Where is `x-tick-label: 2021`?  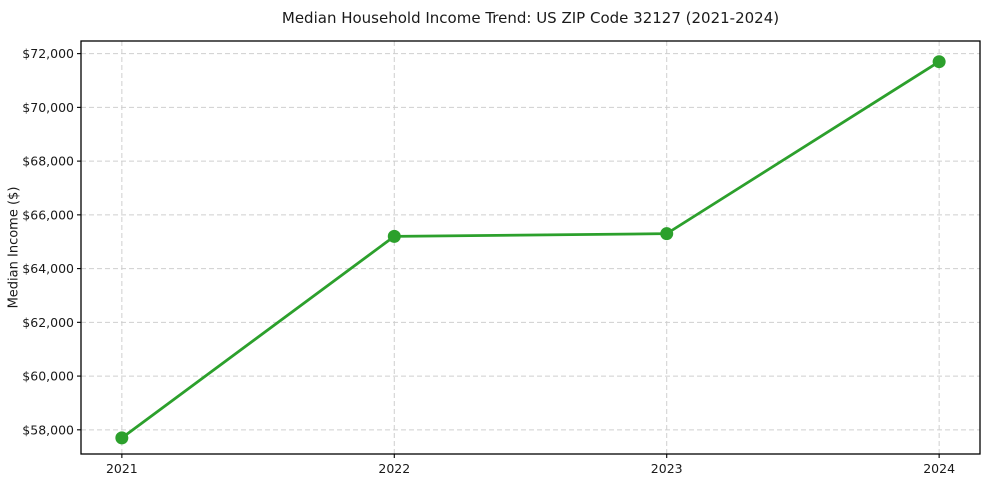 x-tick-label: 2021 is located at coordinates (122, 468).